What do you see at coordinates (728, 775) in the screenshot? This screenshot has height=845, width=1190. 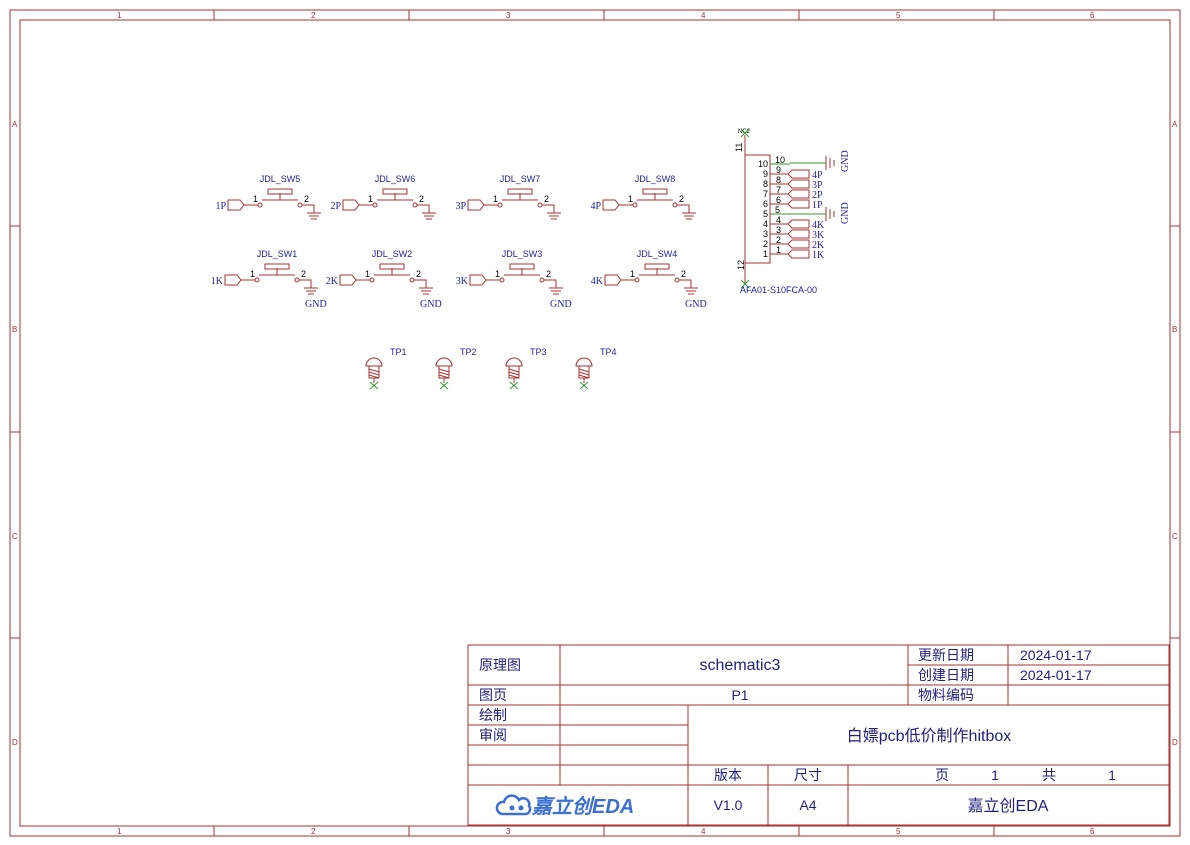 I see `version-label: 版本` at bounding box center [728, 775].